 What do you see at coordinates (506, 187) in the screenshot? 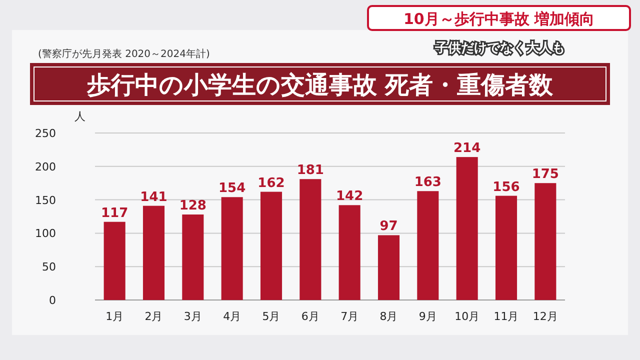
I see `data-label: 156` at bounding box center [506, 187].